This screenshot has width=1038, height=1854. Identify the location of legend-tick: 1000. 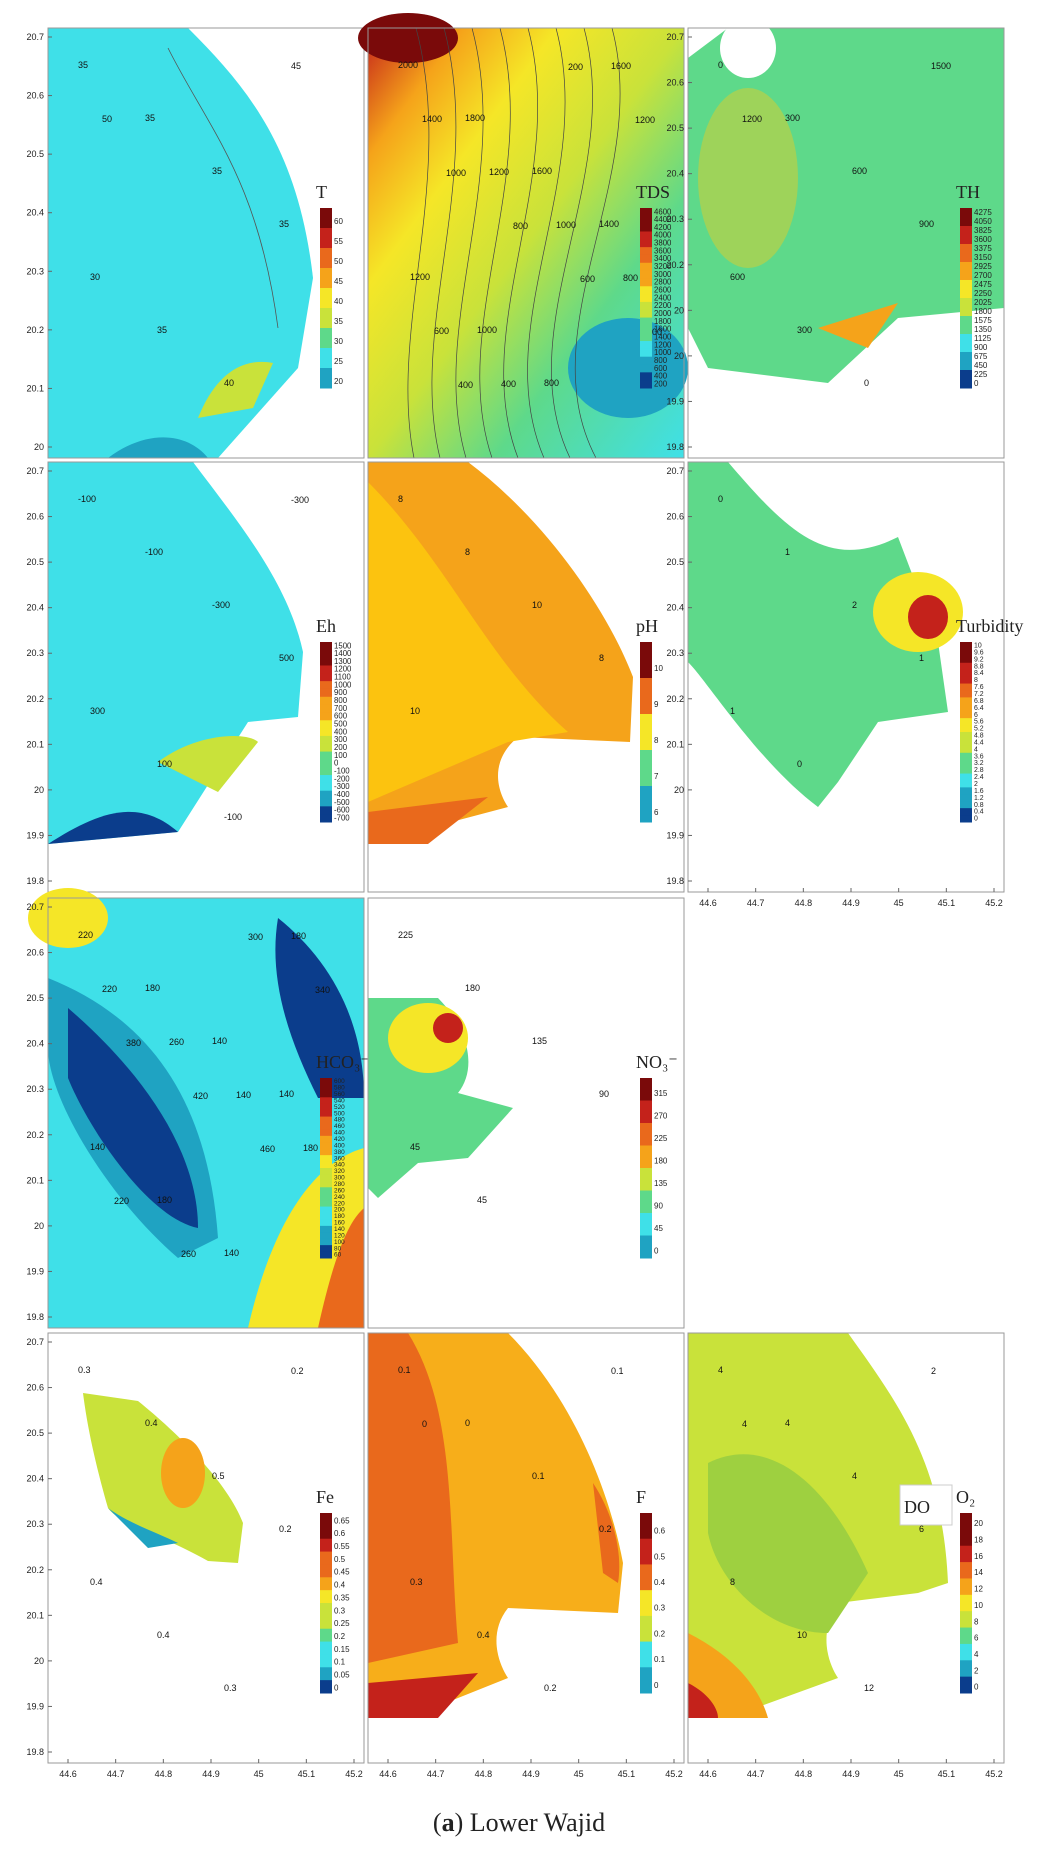
(663, 352).